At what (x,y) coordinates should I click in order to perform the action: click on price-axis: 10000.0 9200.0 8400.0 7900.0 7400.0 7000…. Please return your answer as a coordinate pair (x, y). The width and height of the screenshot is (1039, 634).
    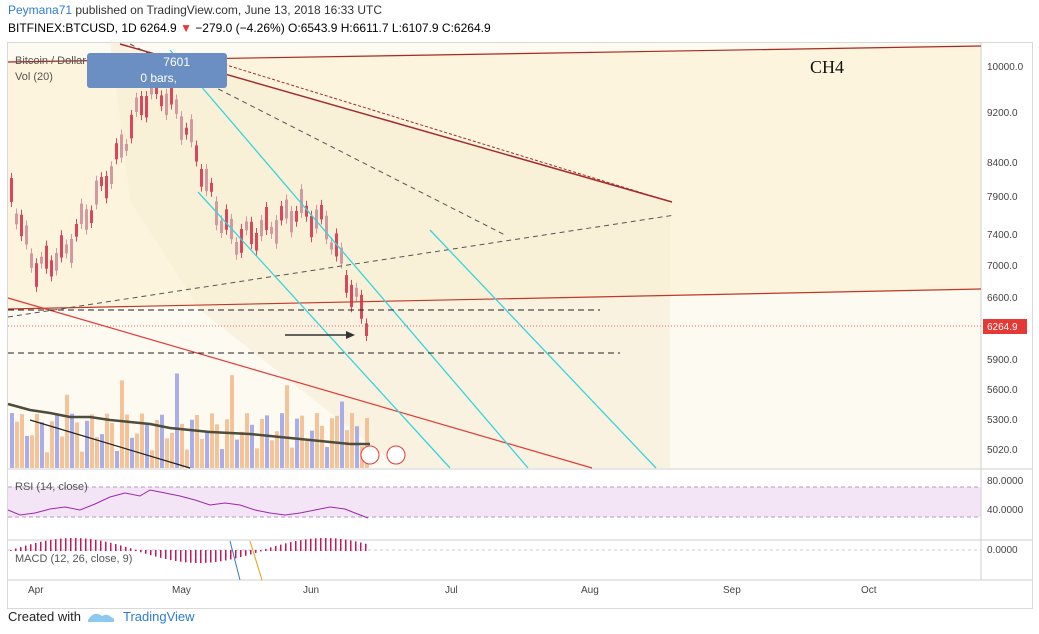
    Looking at the image, I should click on (1005, 309).